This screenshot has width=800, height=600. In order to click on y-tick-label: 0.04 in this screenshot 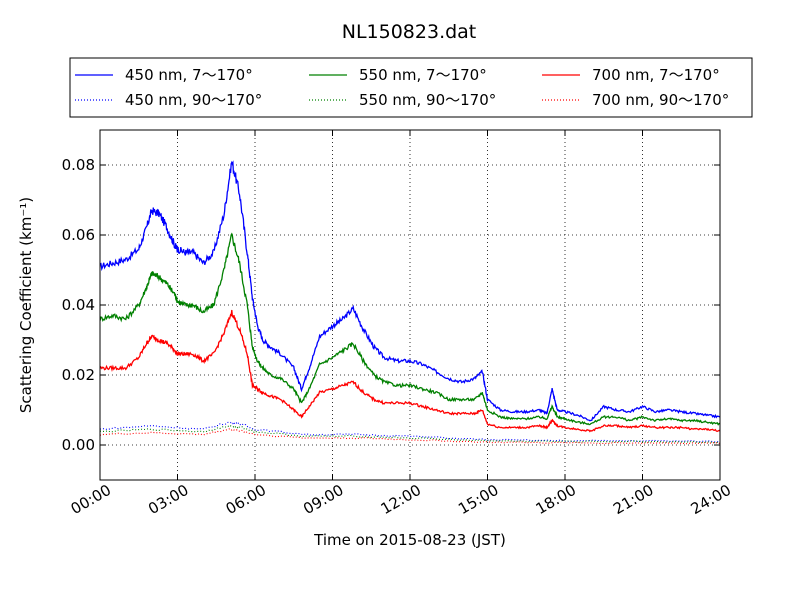, I will do `click(78, 305)`.